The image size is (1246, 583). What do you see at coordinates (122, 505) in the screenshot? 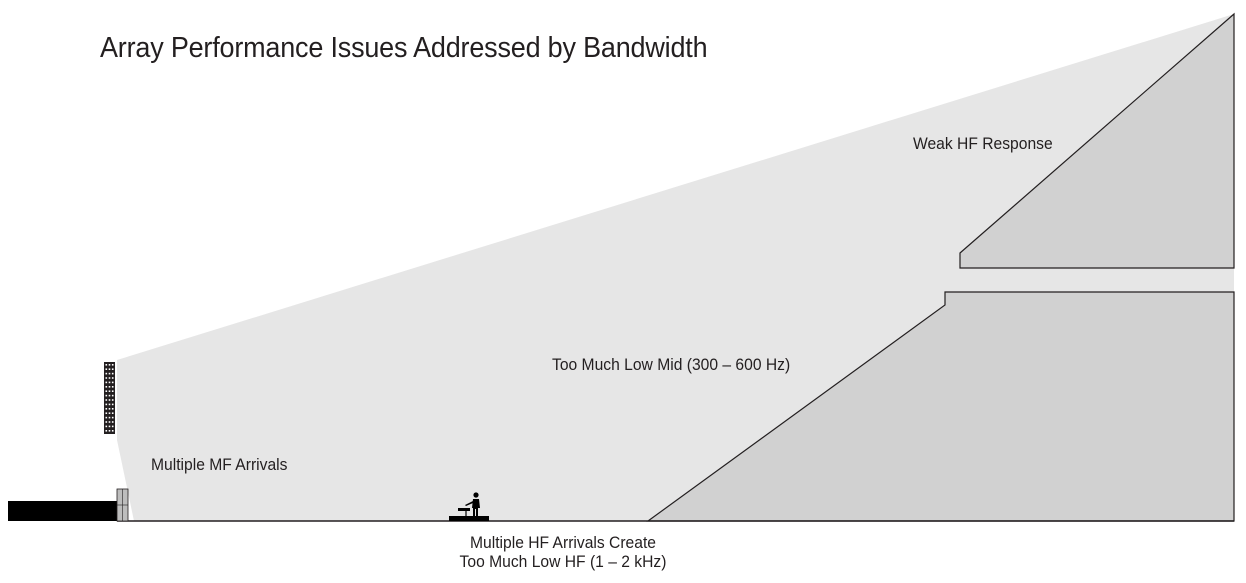
I see `ground-speaker-icon` at bounding box center [122, 505].